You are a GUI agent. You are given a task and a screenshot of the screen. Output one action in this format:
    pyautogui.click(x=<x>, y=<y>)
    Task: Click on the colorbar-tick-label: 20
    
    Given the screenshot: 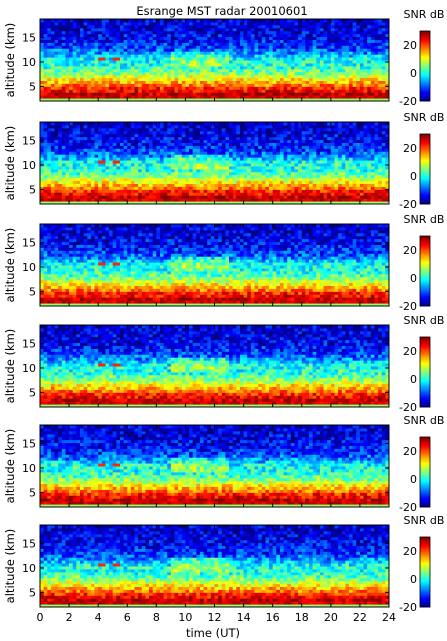 What is the action you would take?
    pyautogui.click(x=410, y=45)
    